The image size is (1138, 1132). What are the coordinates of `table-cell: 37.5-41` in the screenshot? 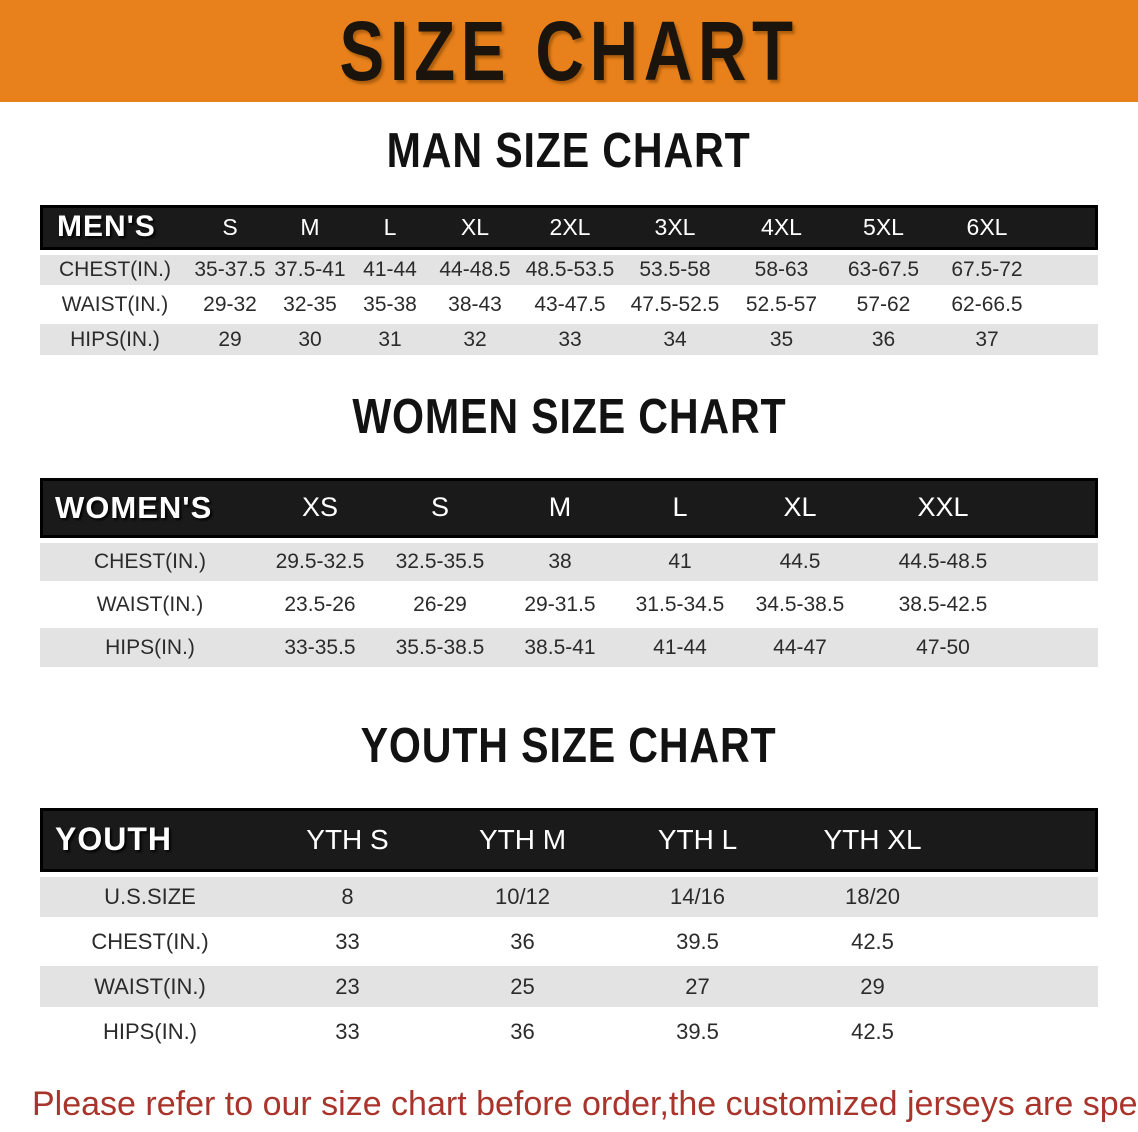 It's located at (310, 270).